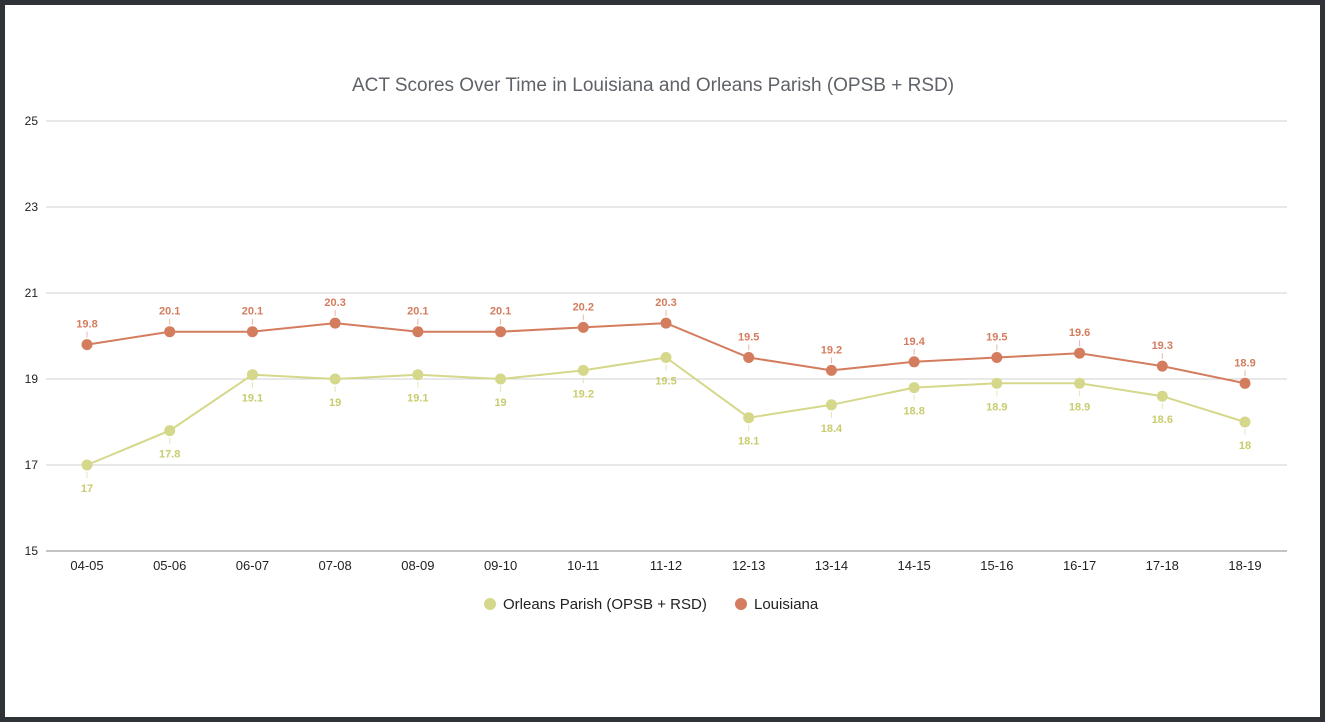 The height and width of the screenshot is (722, 1325). What do you see at coordinates (32, 207) in the screenshot?
I see `y-tick-label: 23` at bounding box center [32, 207].